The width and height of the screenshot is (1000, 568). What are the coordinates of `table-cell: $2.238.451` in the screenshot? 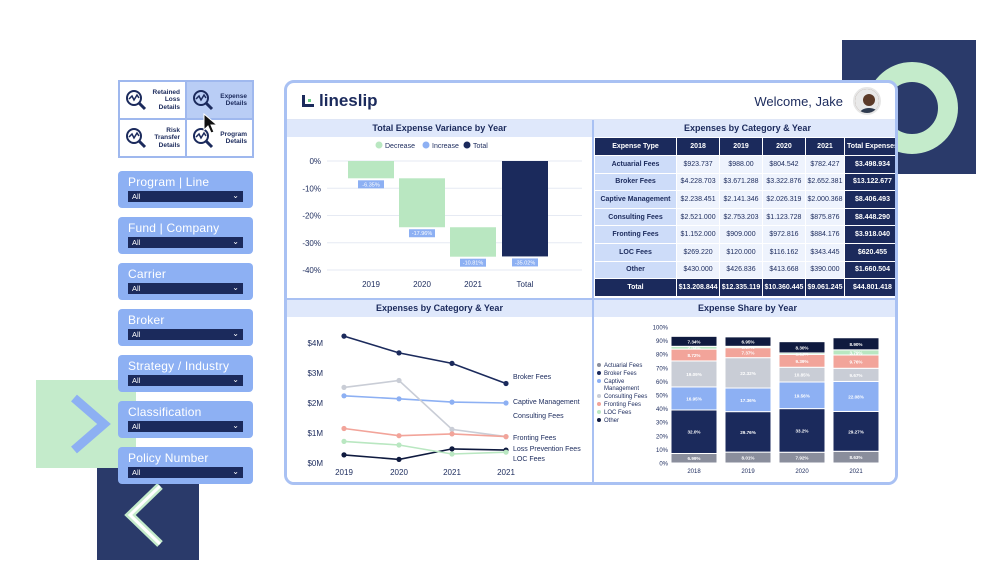 It's located at (698, 199).